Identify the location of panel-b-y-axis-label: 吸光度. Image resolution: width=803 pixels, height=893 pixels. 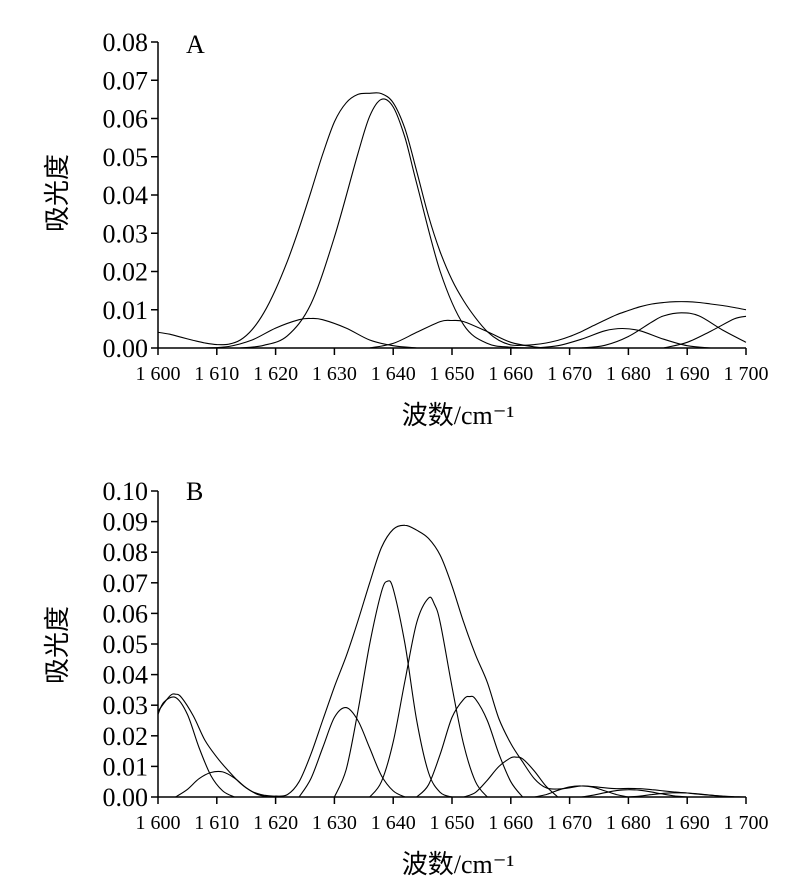
(57, 645).